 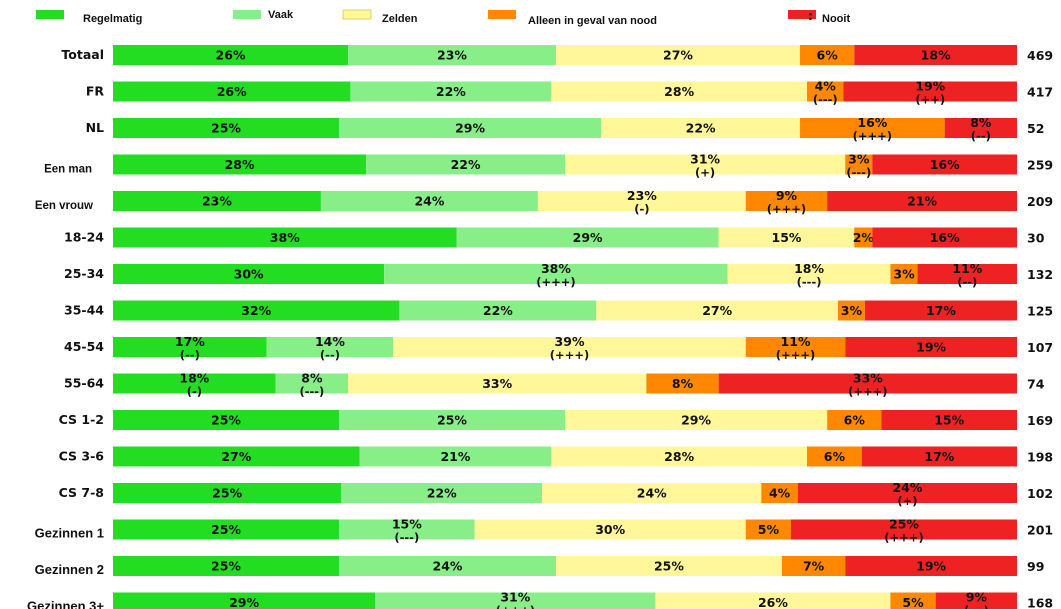 What do you see at coordinates (1040, 602) in the screenshot?
I see `sample-size-label: 168` at bounding box center [1040, 602].